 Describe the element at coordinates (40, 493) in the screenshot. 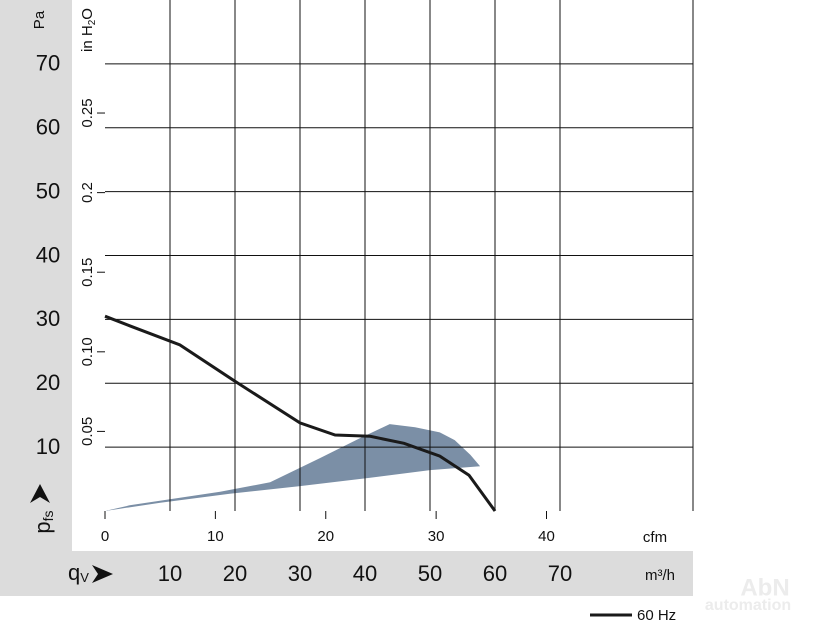

I see `arrow-up` at that location.